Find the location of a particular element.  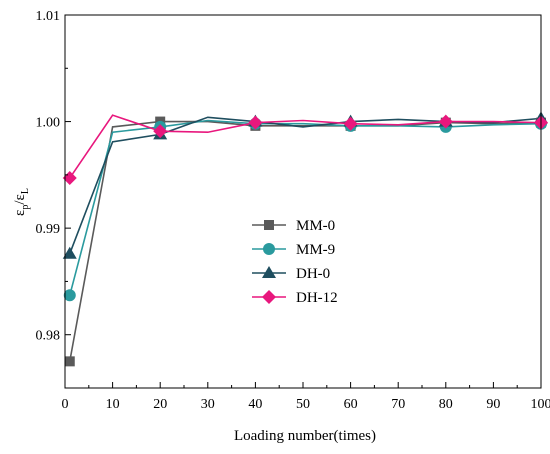

x-tick-label-0: 0 is located at coordinates (65, 404).